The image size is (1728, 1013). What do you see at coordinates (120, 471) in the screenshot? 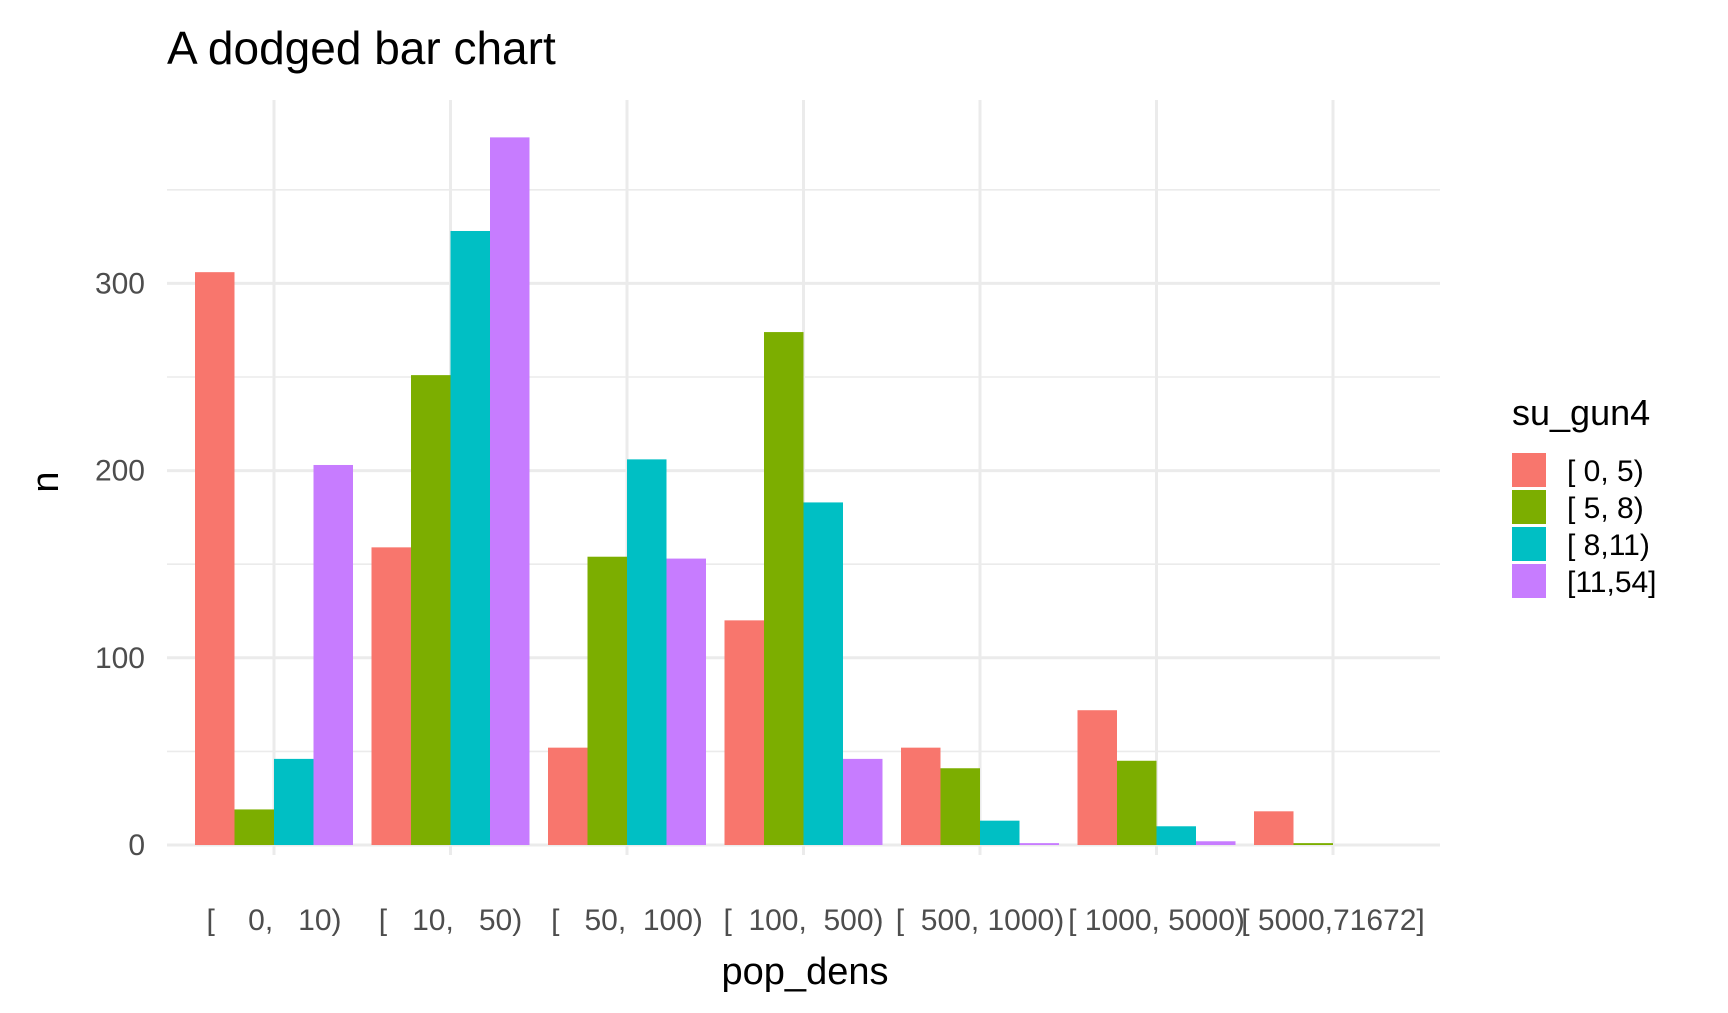
I see `y-tick-label: 200` at bounding box center [120, 471].